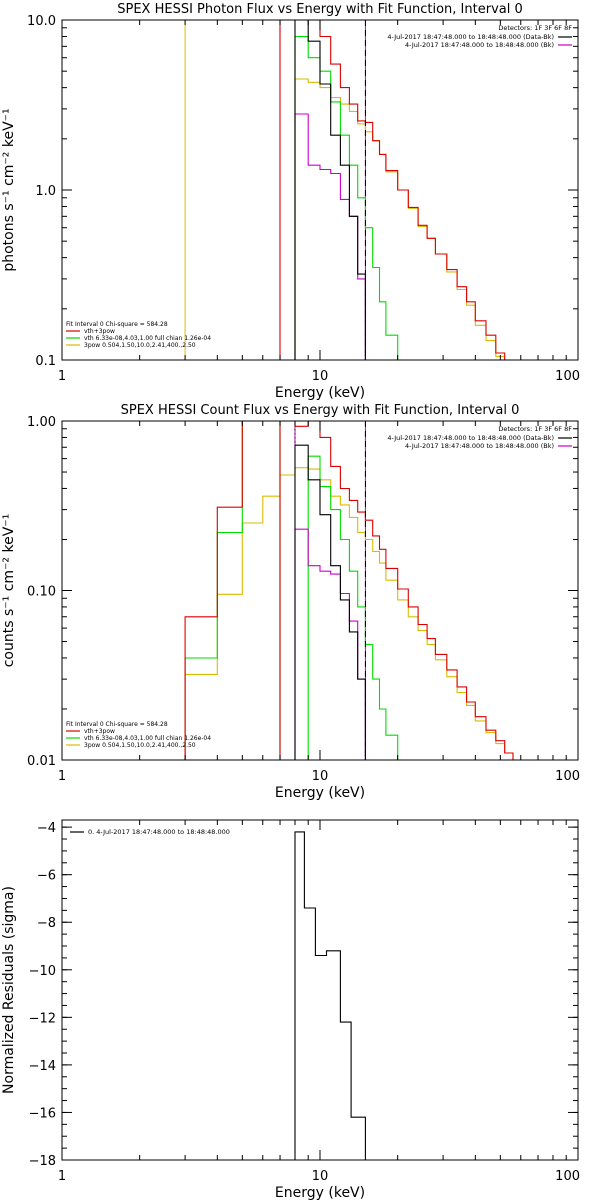 The width and height of the screenshot is (600, 1200). Describe the element at coordinates (42, 1066) in the screenshot. I see `y-tick-label: −14` at that location.